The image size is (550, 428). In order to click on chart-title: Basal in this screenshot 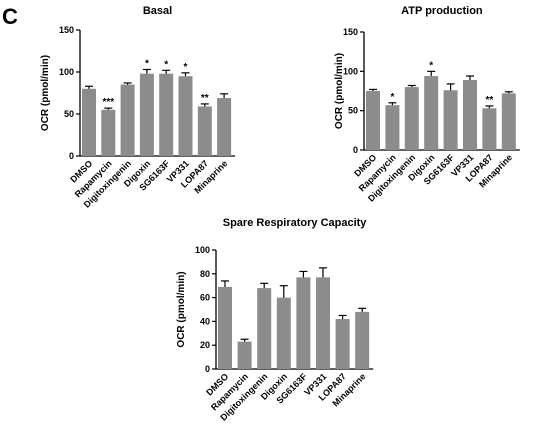, I will do `click(157, 11)`.